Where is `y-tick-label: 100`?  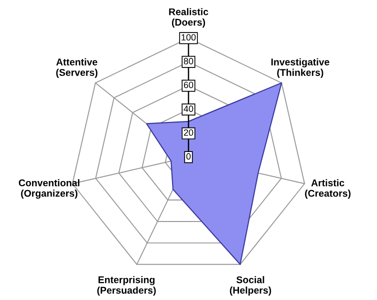 y-tick-label: 100 is located at coordinates (189, 37).